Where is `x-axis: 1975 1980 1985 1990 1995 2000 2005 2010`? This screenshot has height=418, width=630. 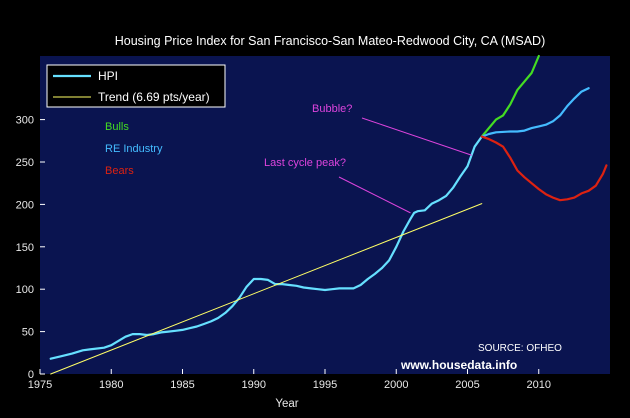
x-axis: 1975 1980 1985 1990 1995 2000 2005 2010 is located at coordinates (289, 380).